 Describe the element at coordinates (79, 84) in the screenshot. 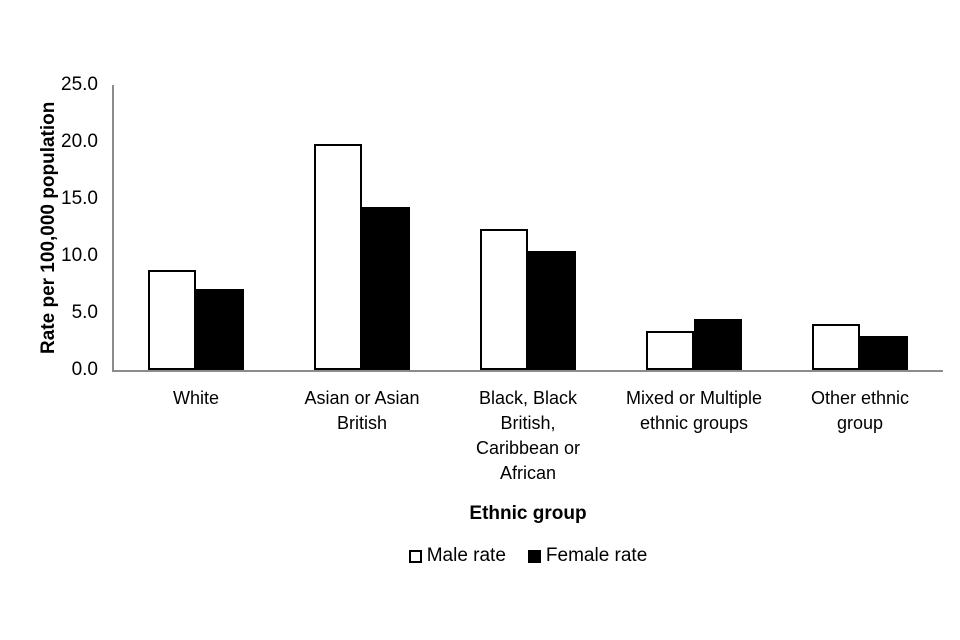

I see `y-tick-label-25.0: 25.0` at that location.